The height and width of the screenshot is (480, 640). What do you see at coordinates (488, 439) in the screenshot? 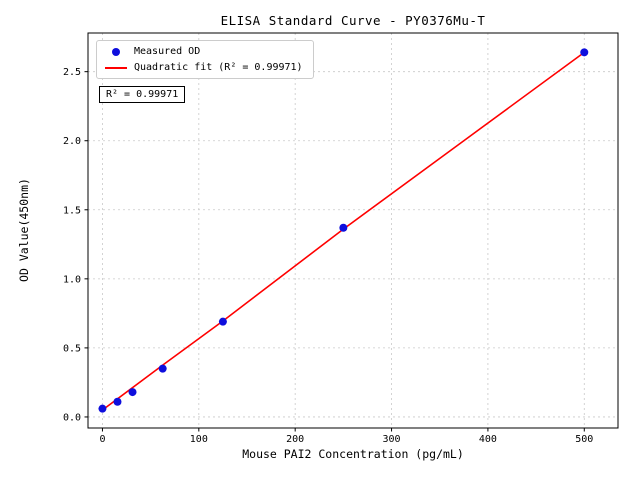
I see `x-tick-label: 400` at bounding box center [488, 439].